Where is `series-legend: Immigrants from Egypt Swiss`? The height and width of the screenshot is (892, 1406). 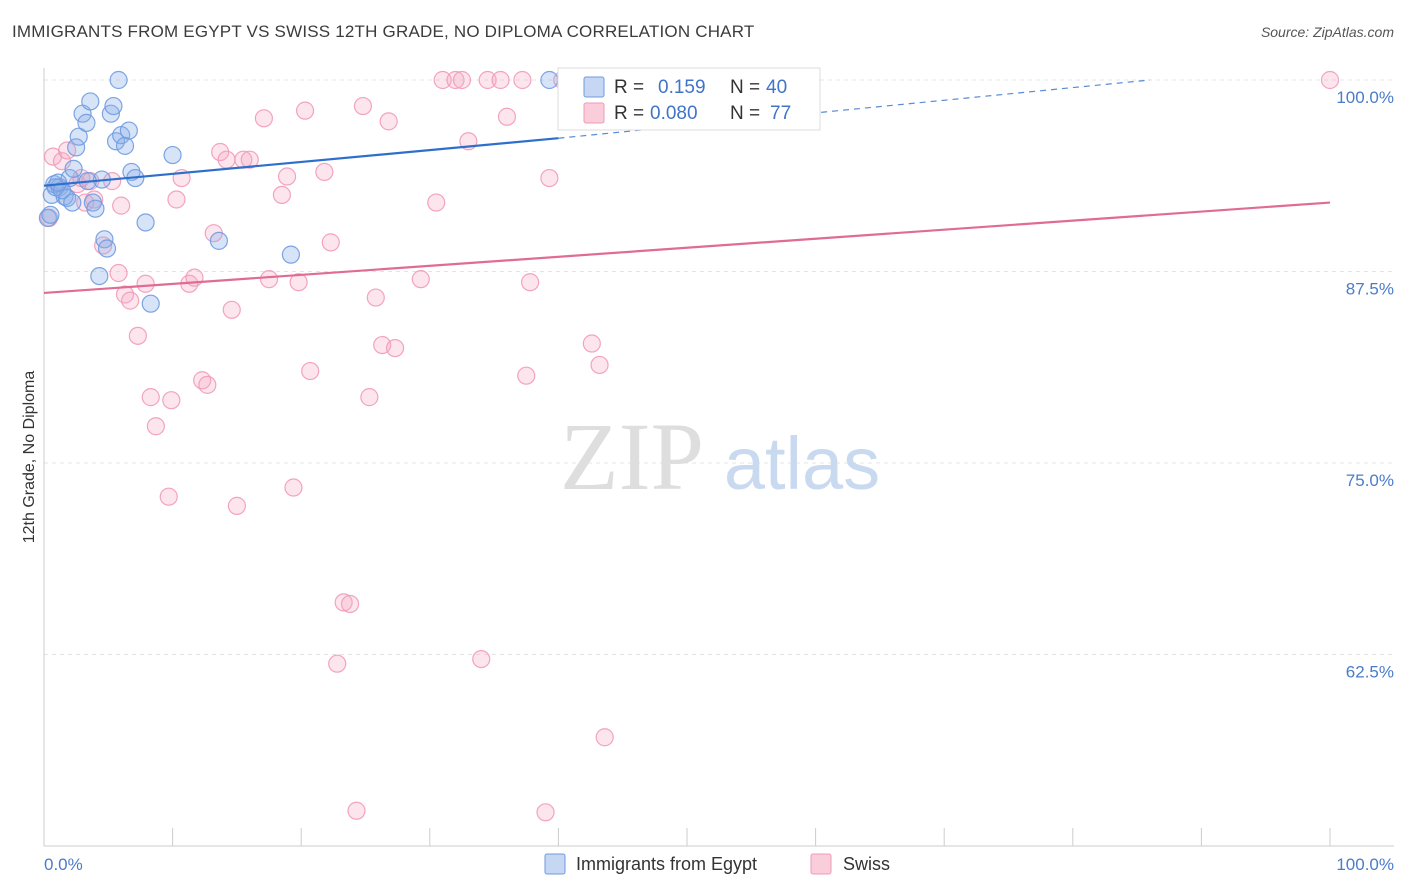
series-legend: Immigrants from Egypt Swiss is located at coordinates (717, 864).